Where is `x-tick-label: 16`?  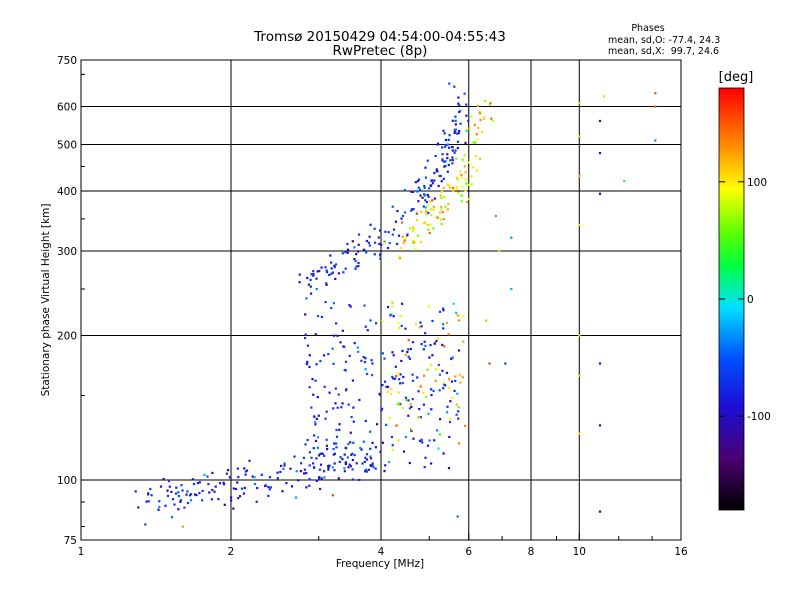 x-tick-label: 16 is located at coordinates (681, 552).